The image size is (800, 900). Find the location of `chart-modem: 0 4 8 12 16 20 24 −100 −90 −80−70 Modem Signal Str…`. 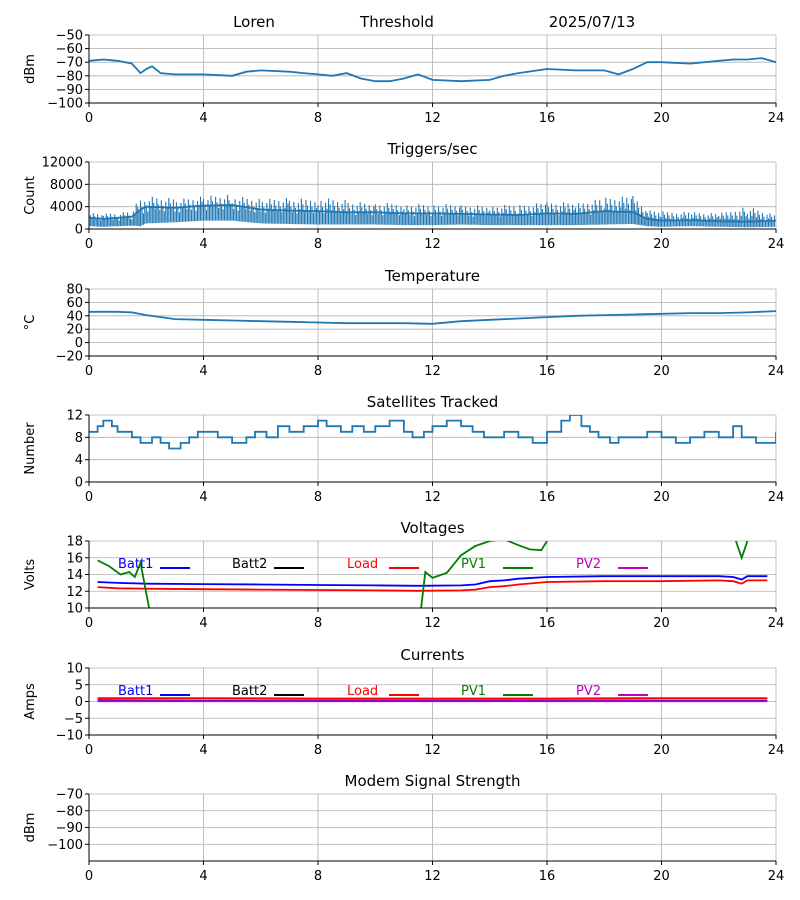

chart-modem: 0 4 8 12 16 20 24 −100 −90 −80−70 Modem Signal Str… is located at coordinates (403, 828).